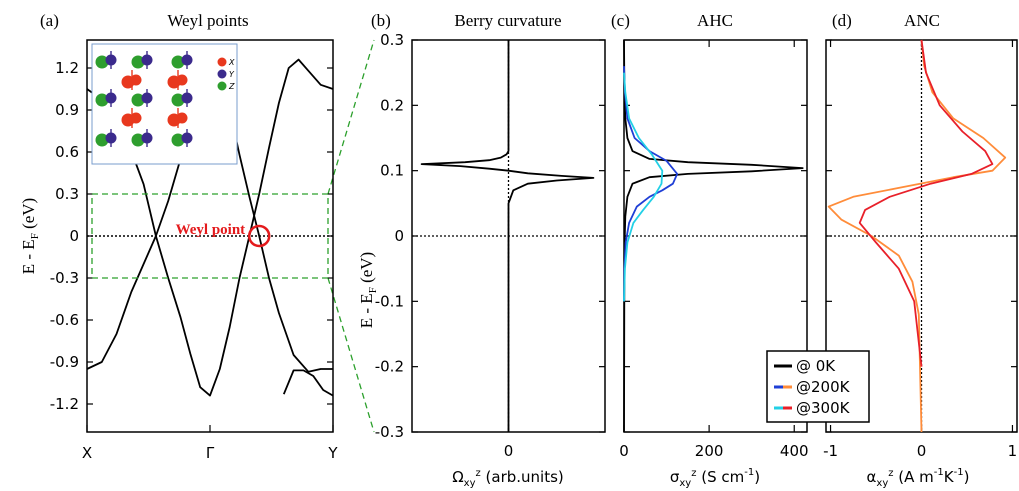 The height and width of the screenshot is (491, 1019). What do you see at coordinates (67, 110) in the screenshot?
I see `ytick-label: 0.9` at bounding box center [67, 110].